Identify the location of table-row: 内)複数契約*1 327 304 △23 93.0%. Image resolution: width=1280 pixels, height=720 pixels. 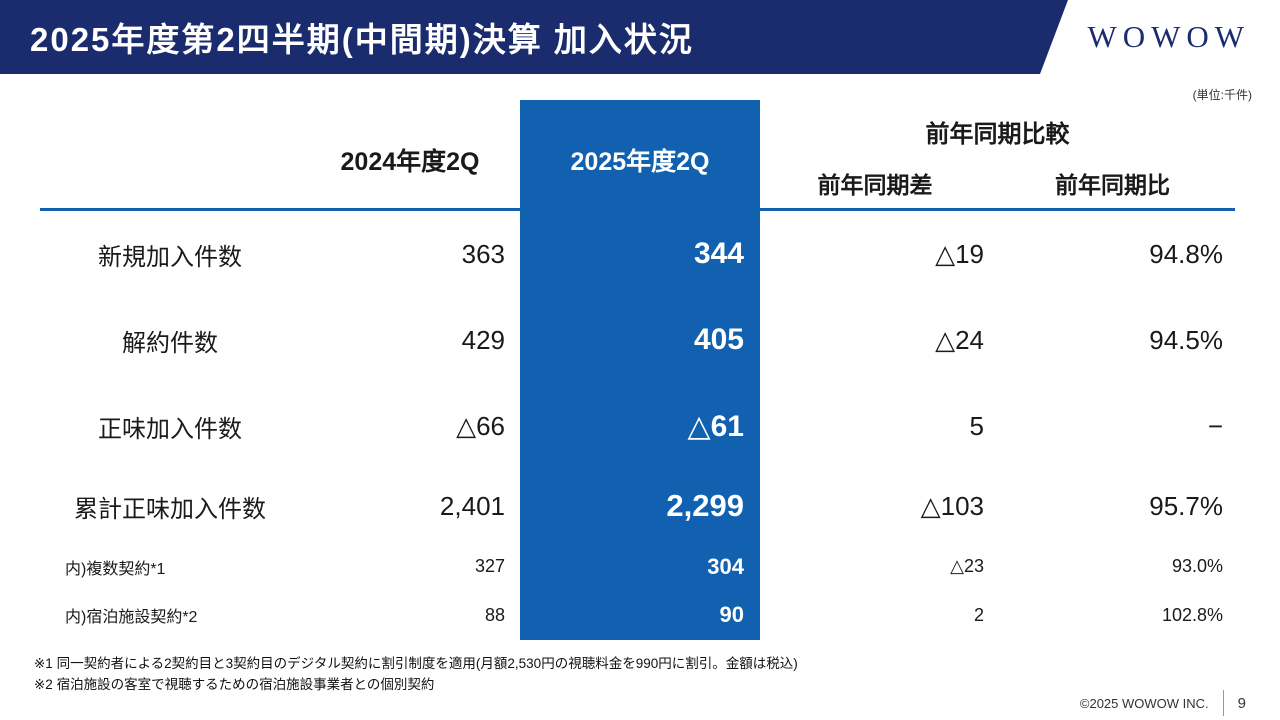
(637, 566).